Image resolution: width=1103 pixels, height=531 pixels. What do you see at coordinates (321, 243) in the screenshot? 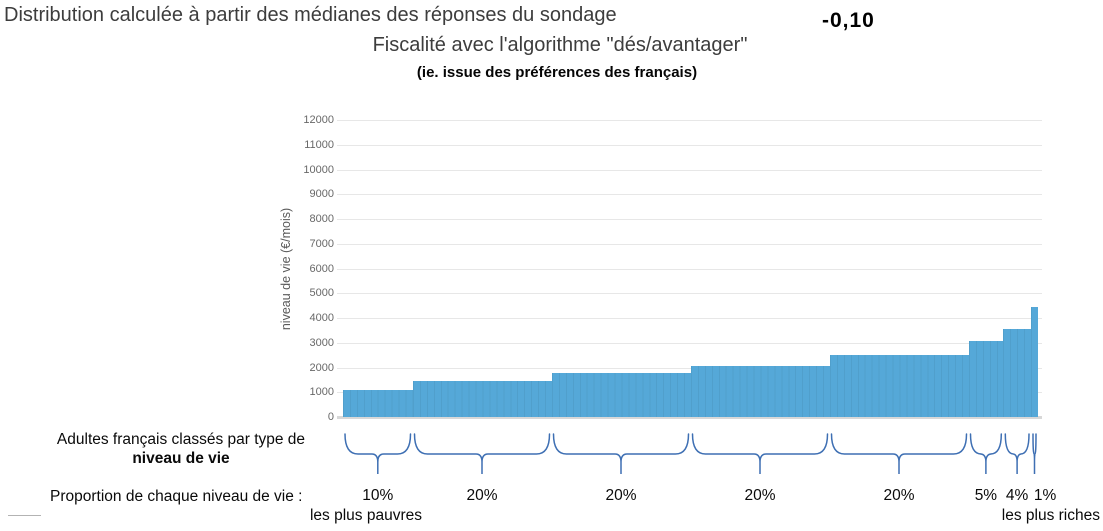
I see `y-tick-label: 7000` at bounding box center [321, 243].